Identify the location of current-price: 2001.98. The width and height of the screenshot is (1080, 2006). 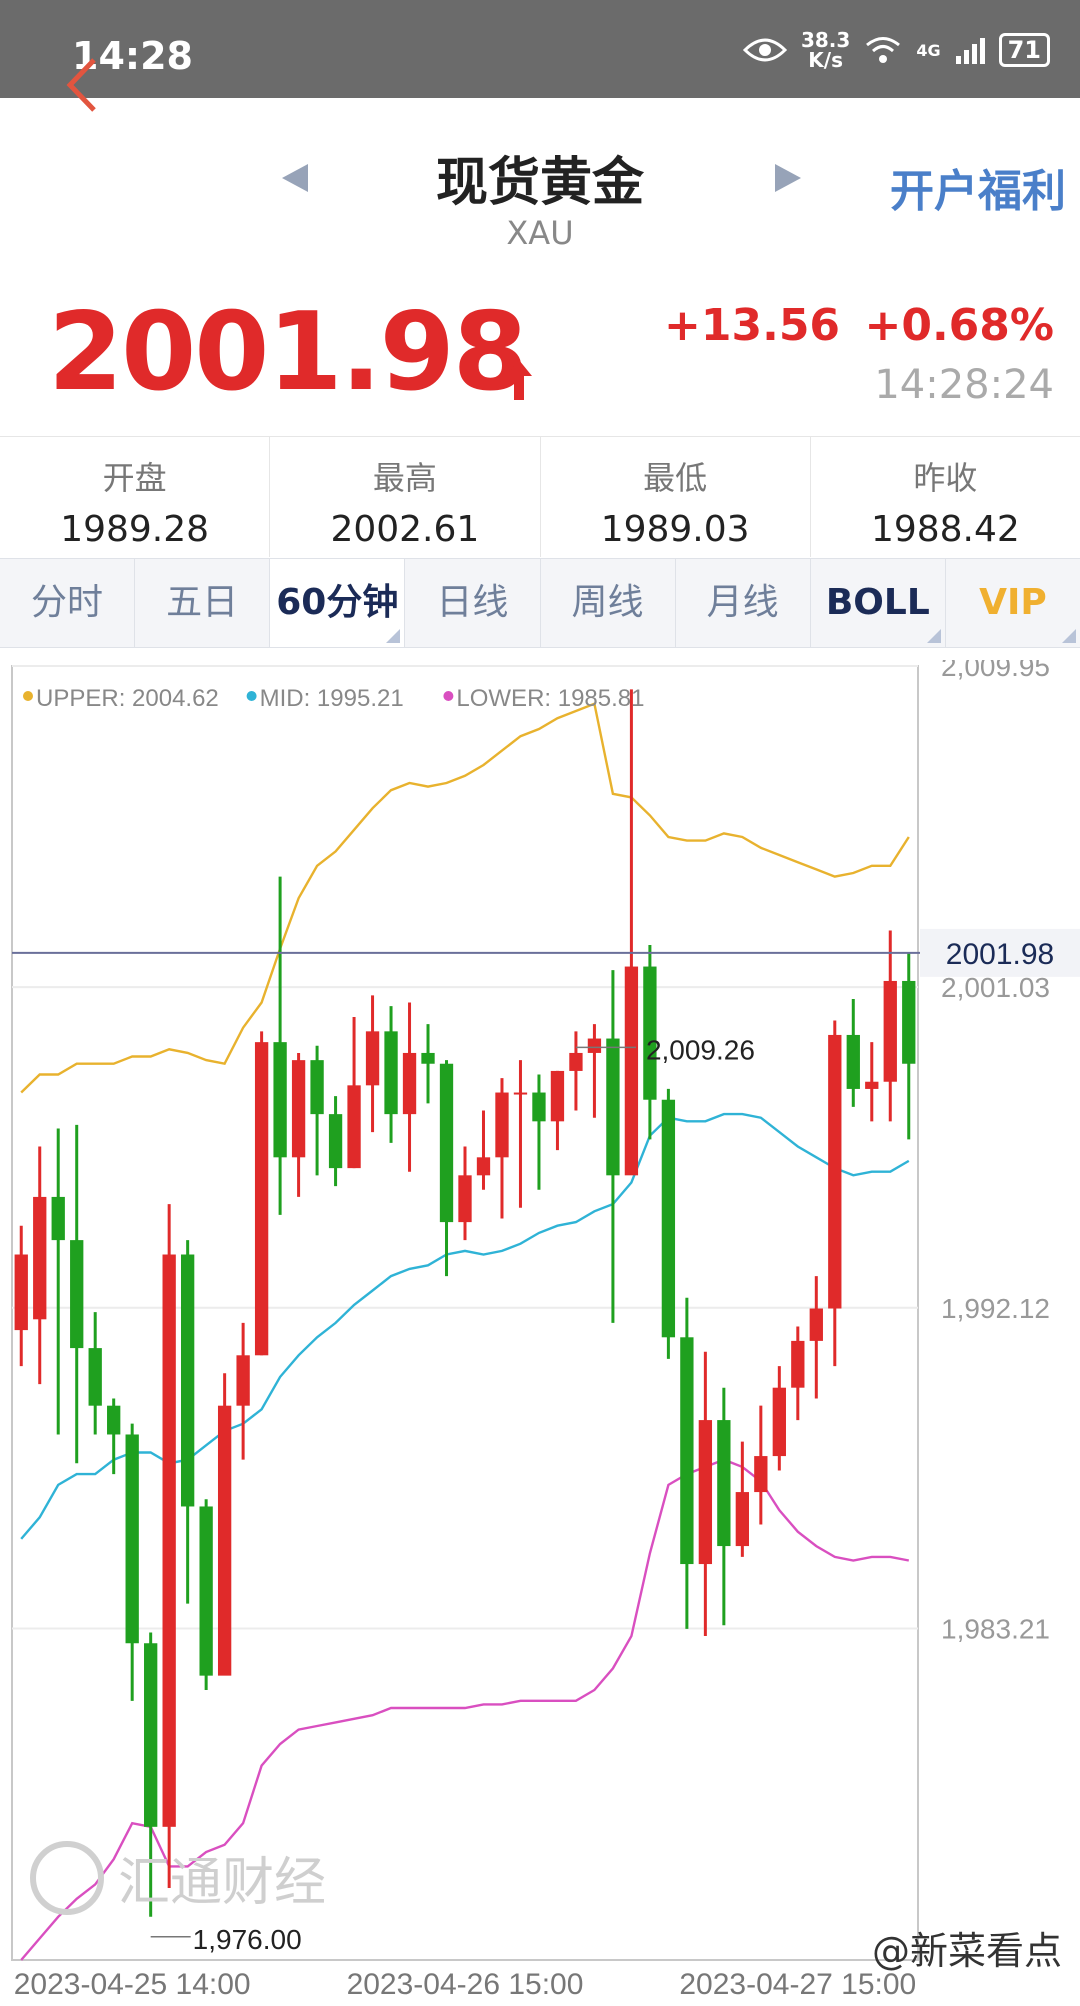
(288, 352).